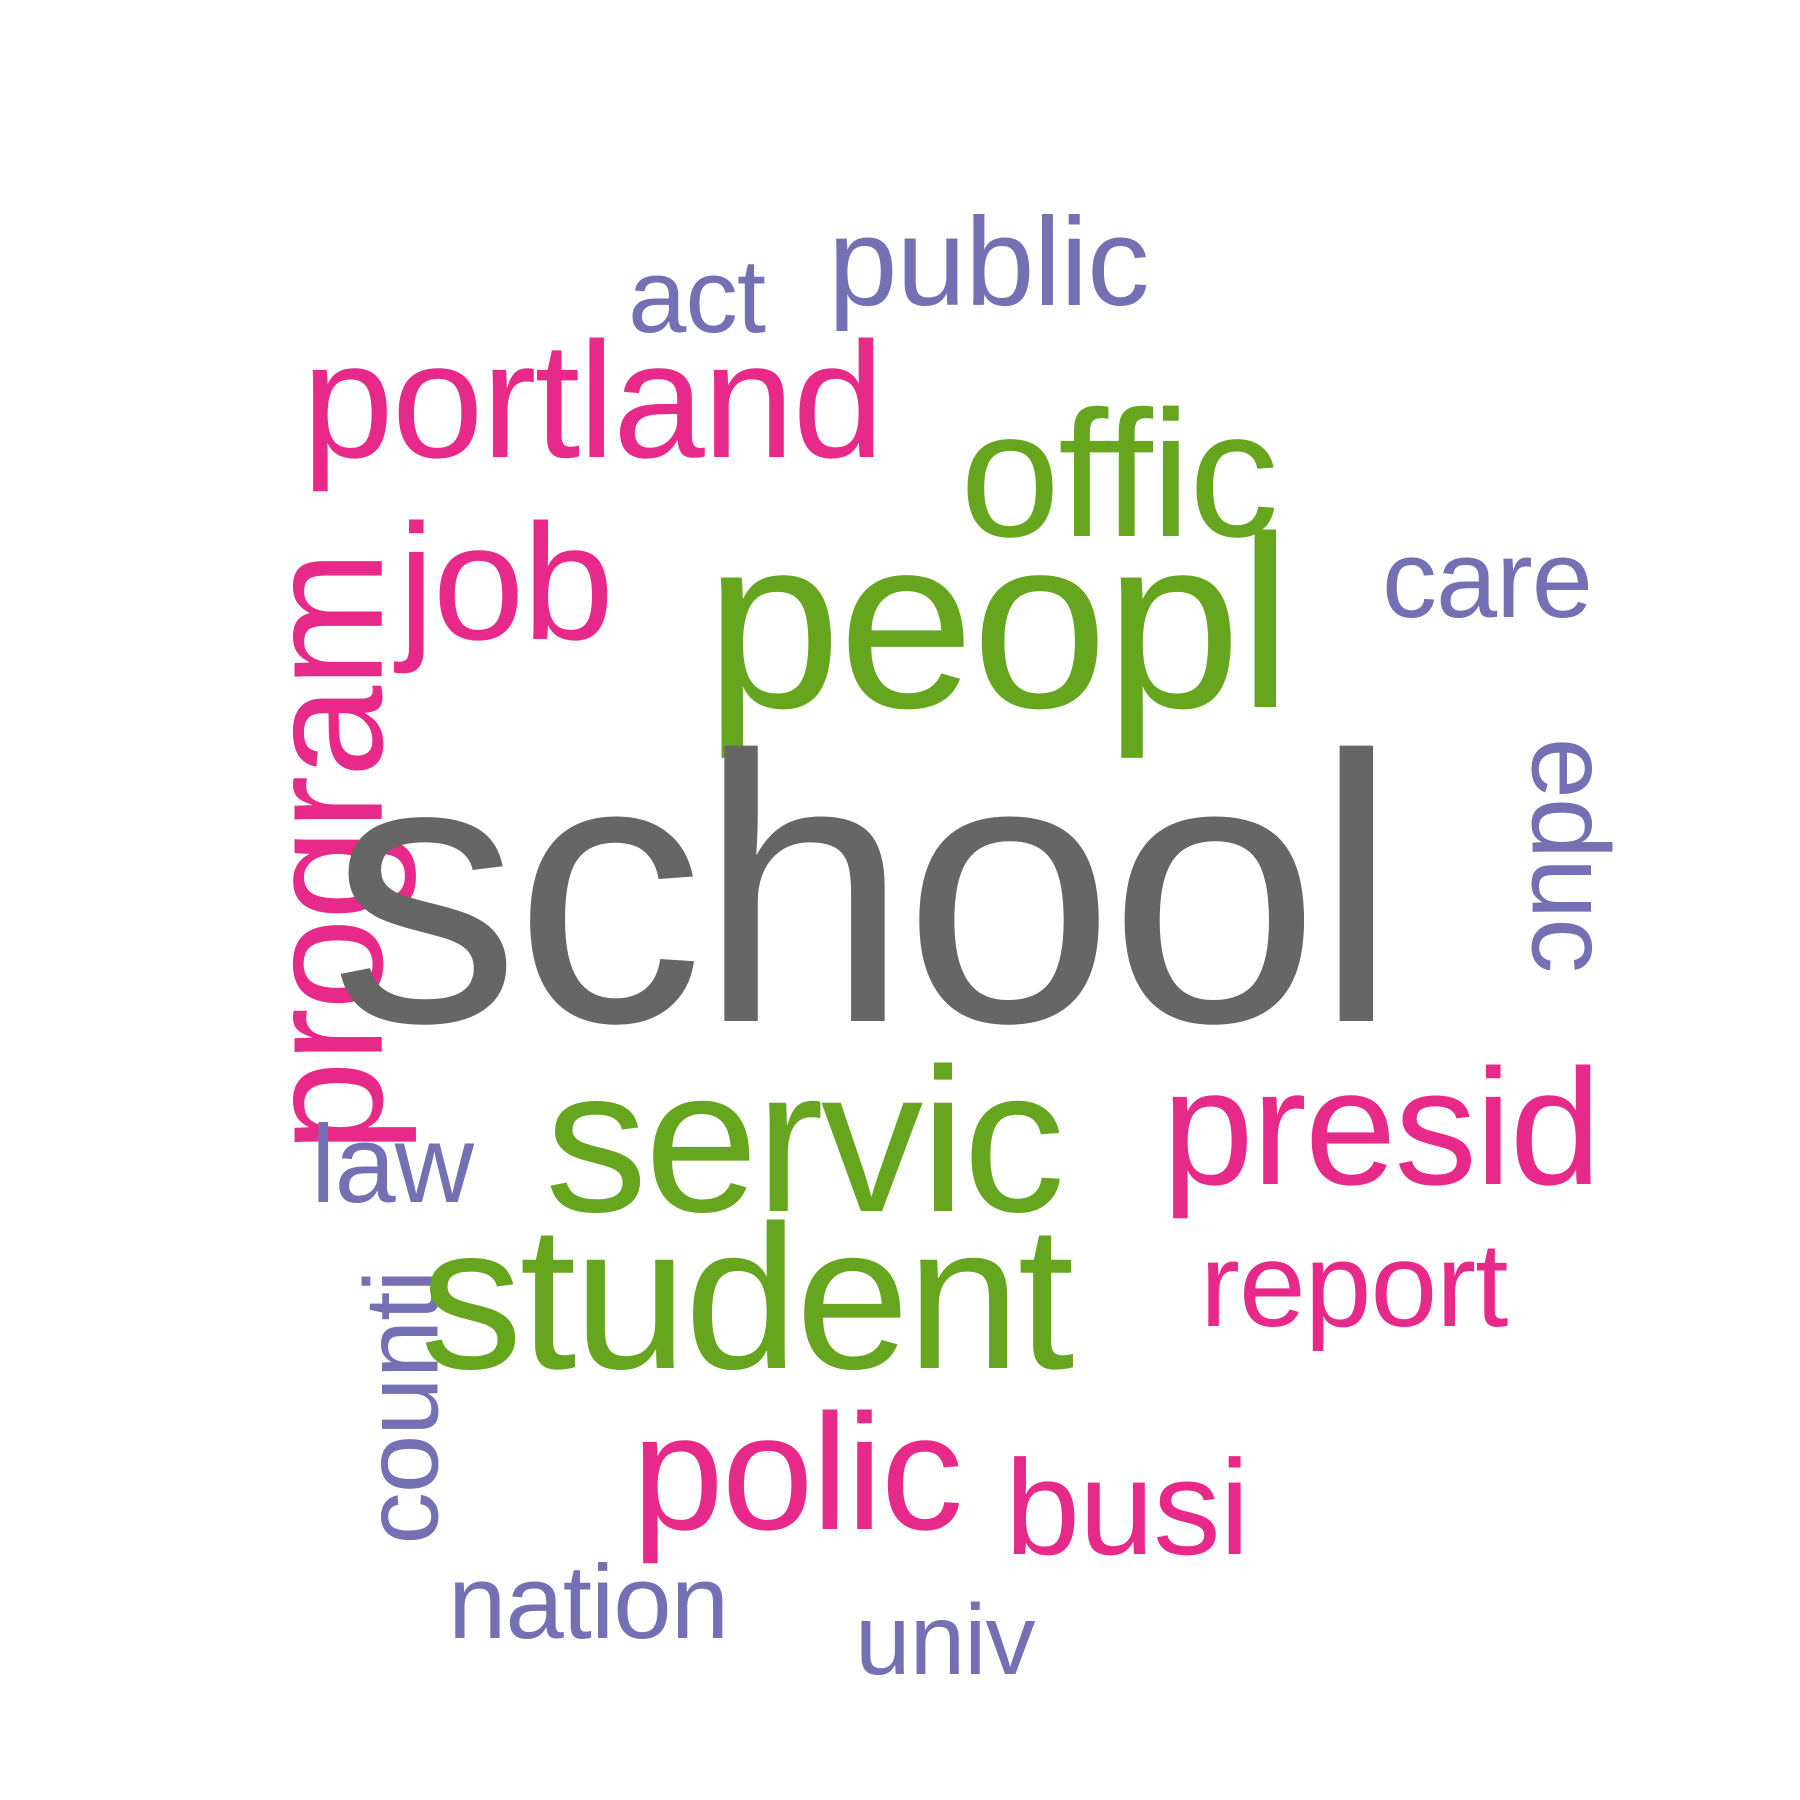 This screenshot has height=1800, width=1800. What do you see at coordinates (797, 1472) in the screenshot?
I see `word-polic: polic` at bounding box center [797, 1472].